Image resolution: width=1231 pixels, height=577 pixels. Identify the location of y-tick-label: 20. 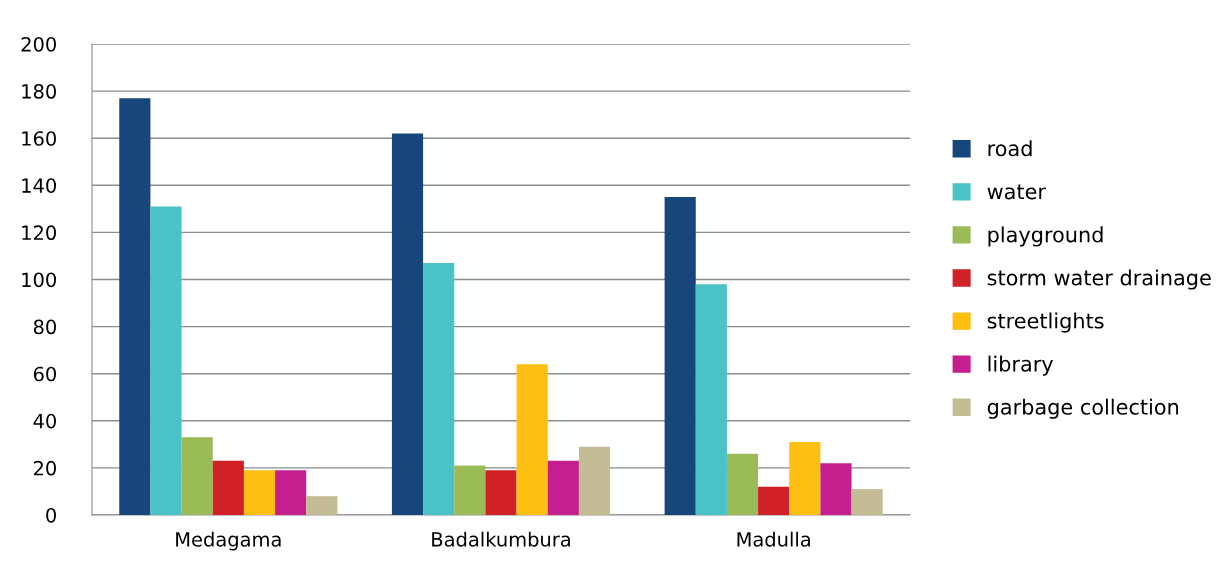
(44, 468).